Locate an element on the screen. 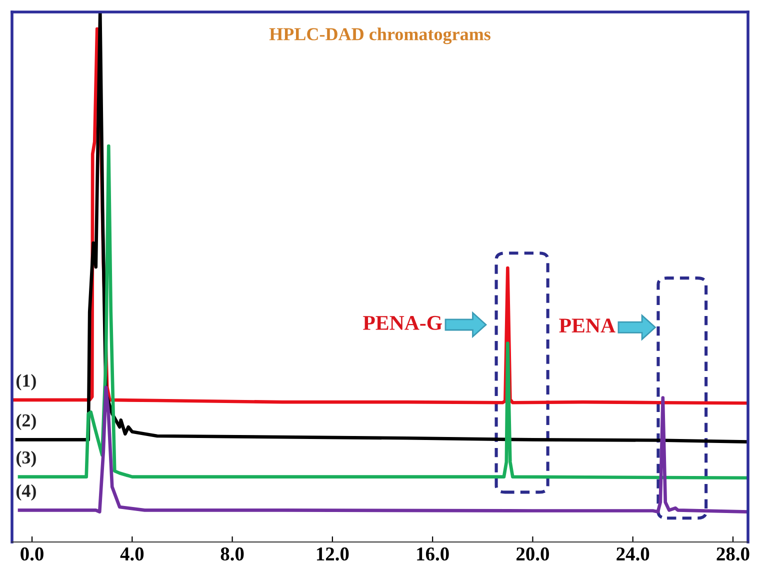  x-tick-label: 4.0 is located at coordinates (132, 554).